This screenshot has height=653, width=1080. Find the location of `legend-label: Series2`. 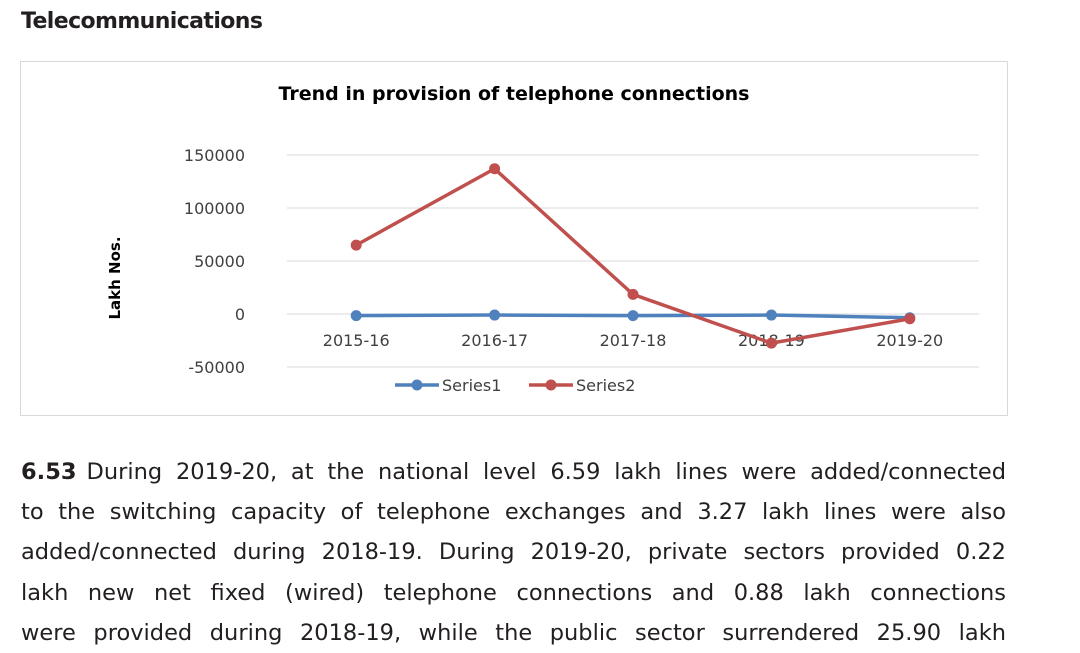

legend-label: Series2 is located at coordinates (605, 385).